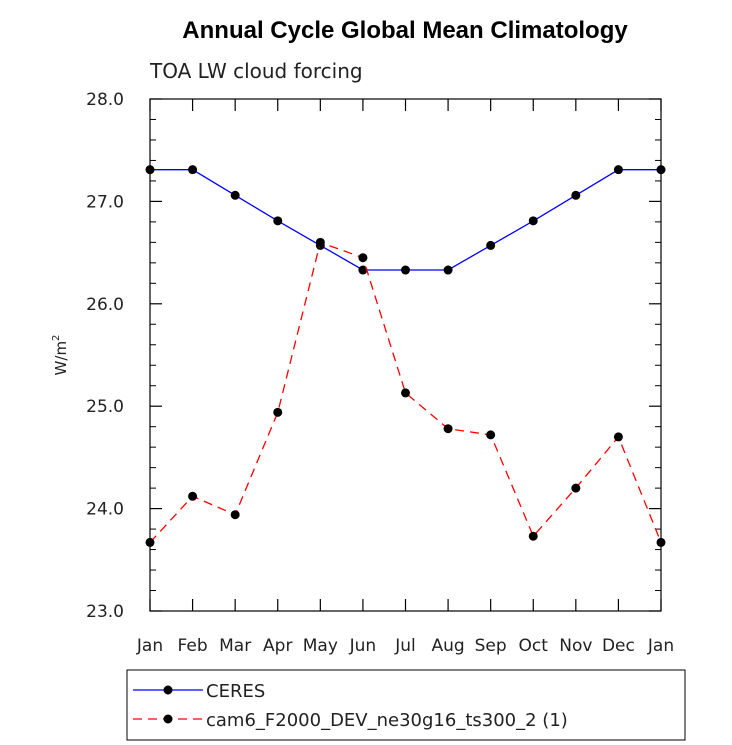 This screenshot has height=745, width=732. What do you see at coordinates (235, 691) in the screenshot?
I see `legend-label-0: CERES` at bounding box center [235, 691].